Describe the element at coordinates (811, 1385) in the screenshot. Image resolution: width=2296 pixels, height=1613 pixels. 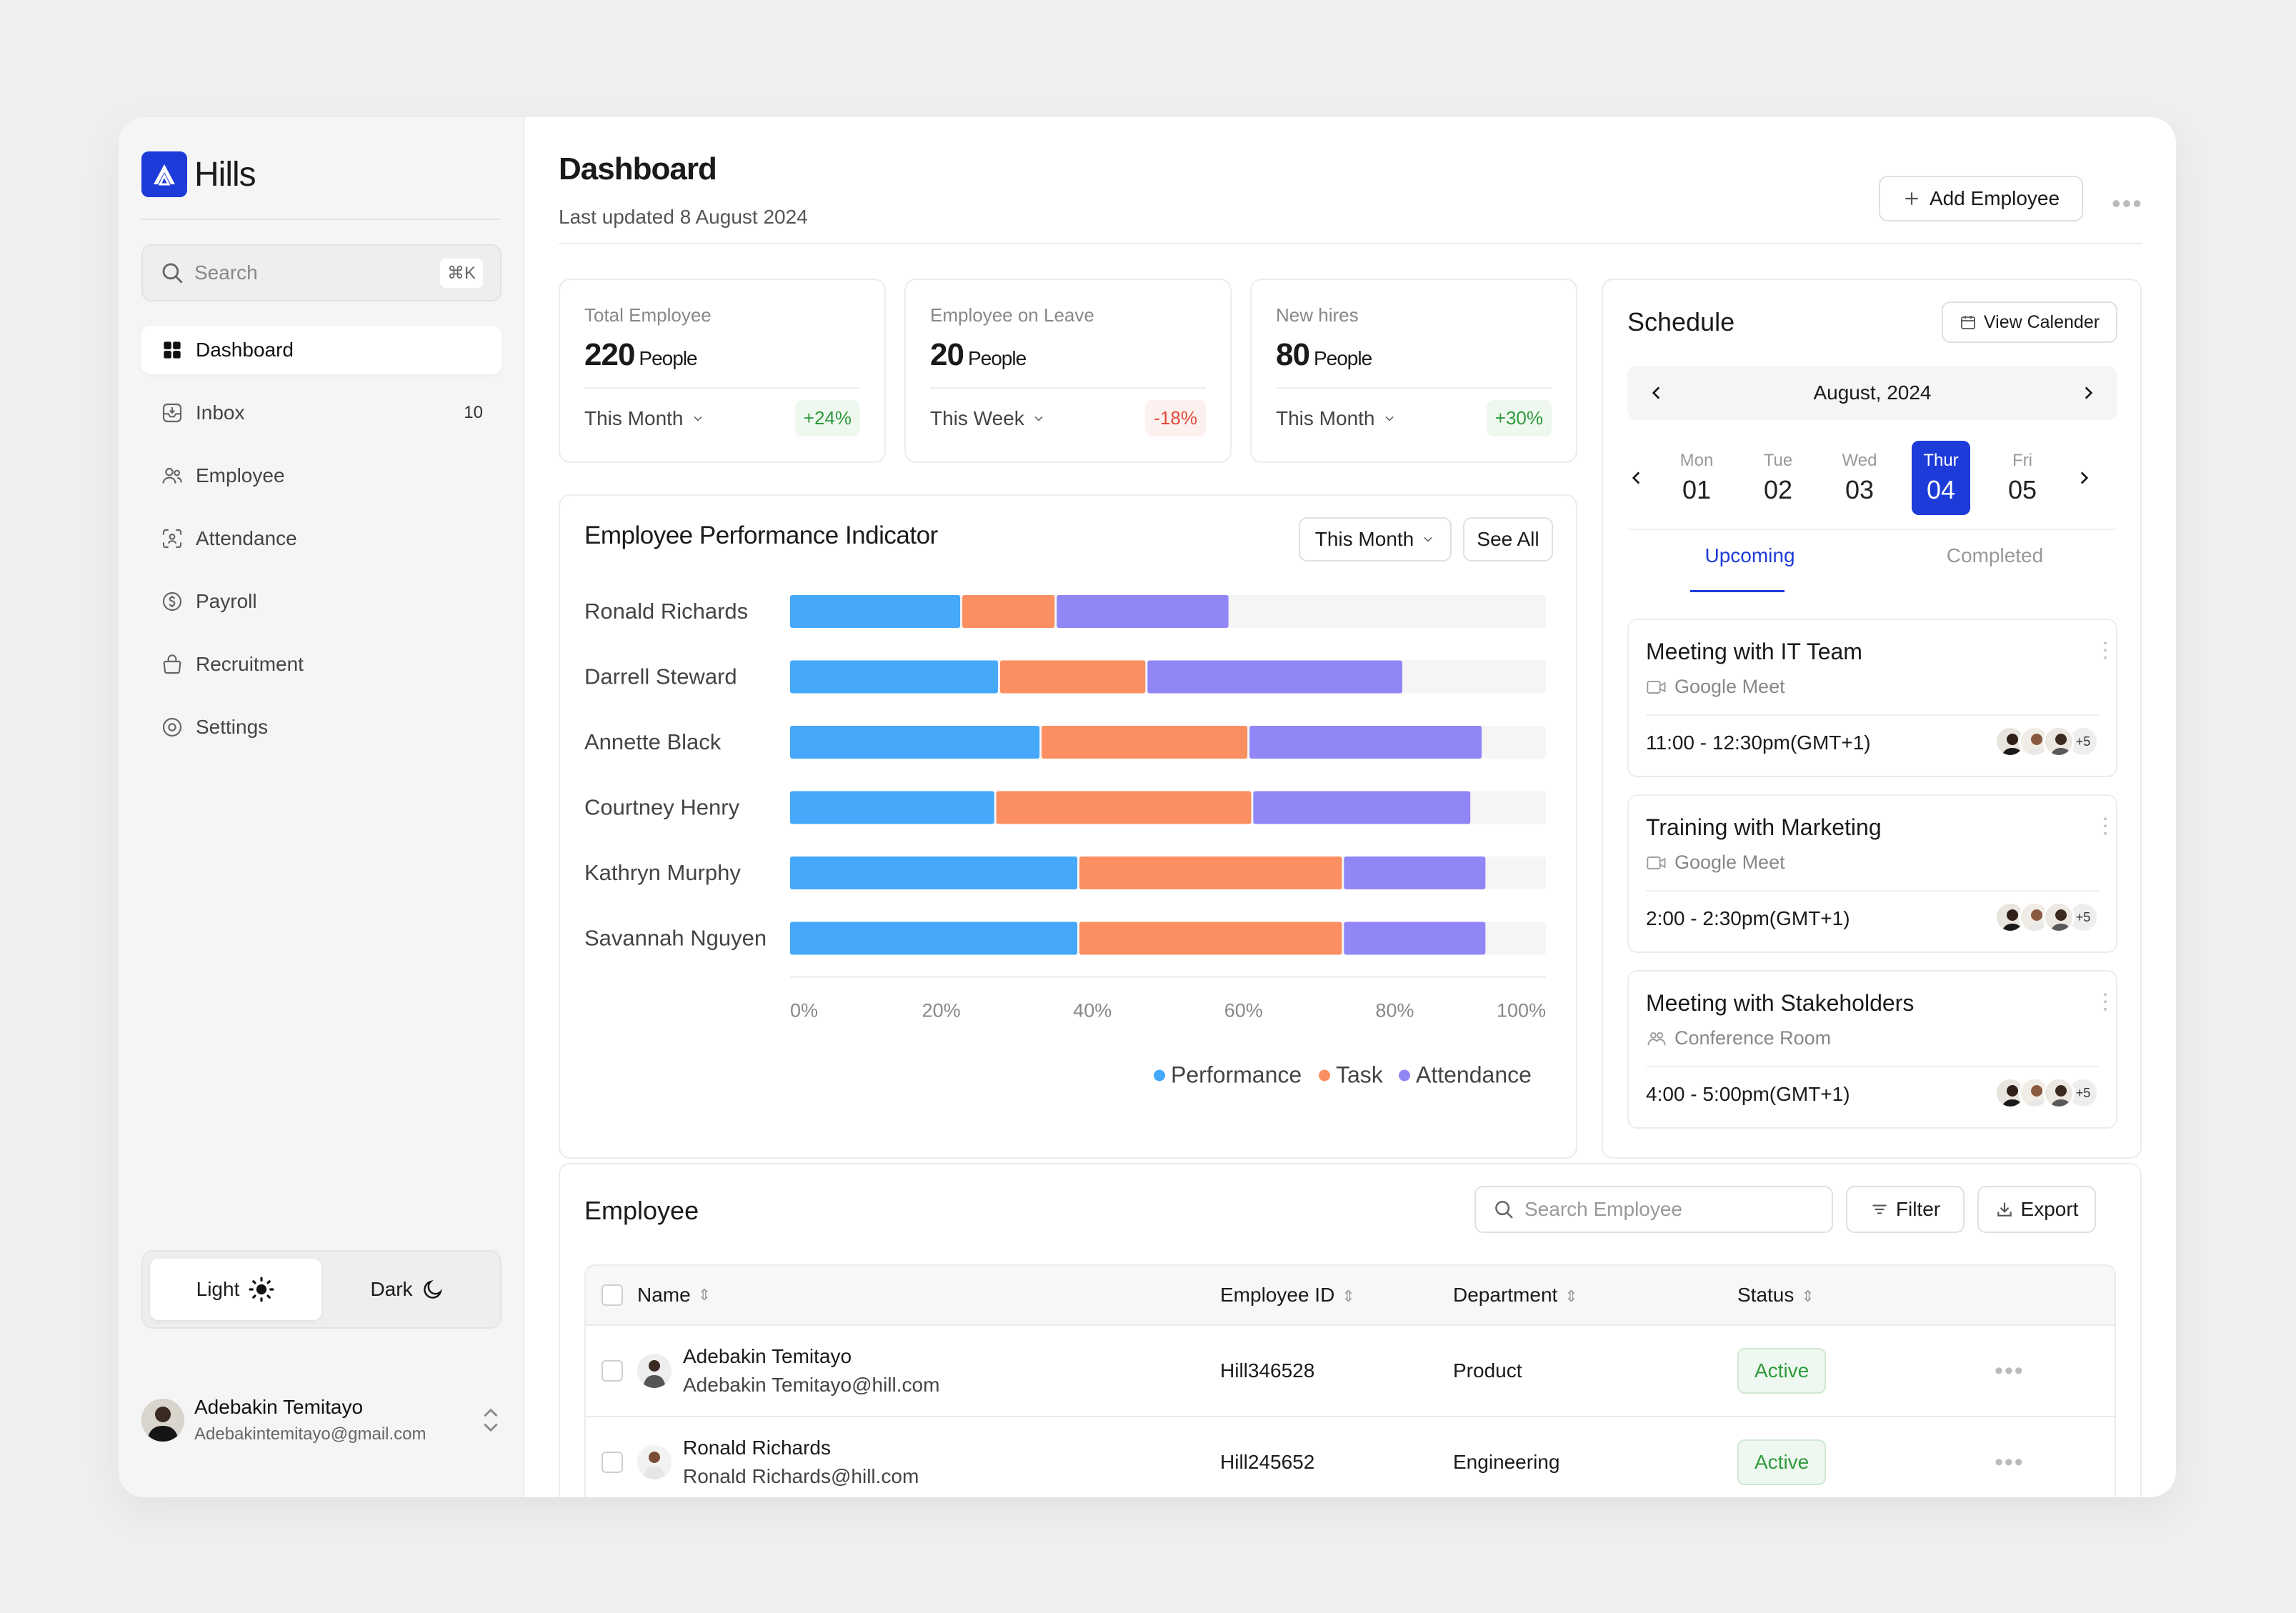
I see `employee-email: Adebakin Temitayo@hill.com` at that location.